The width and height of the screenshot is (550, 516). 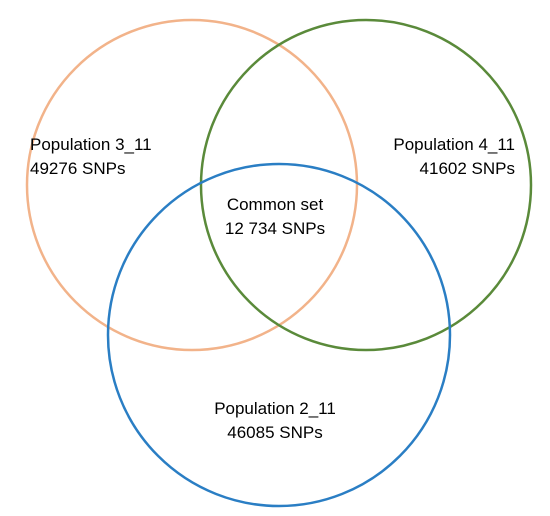 What do you see at coordinates (91, 157) in the screenshot?
I see `population-3-11-label: Population 3_11 49276 SNPs` at bounding box center [91, 157].